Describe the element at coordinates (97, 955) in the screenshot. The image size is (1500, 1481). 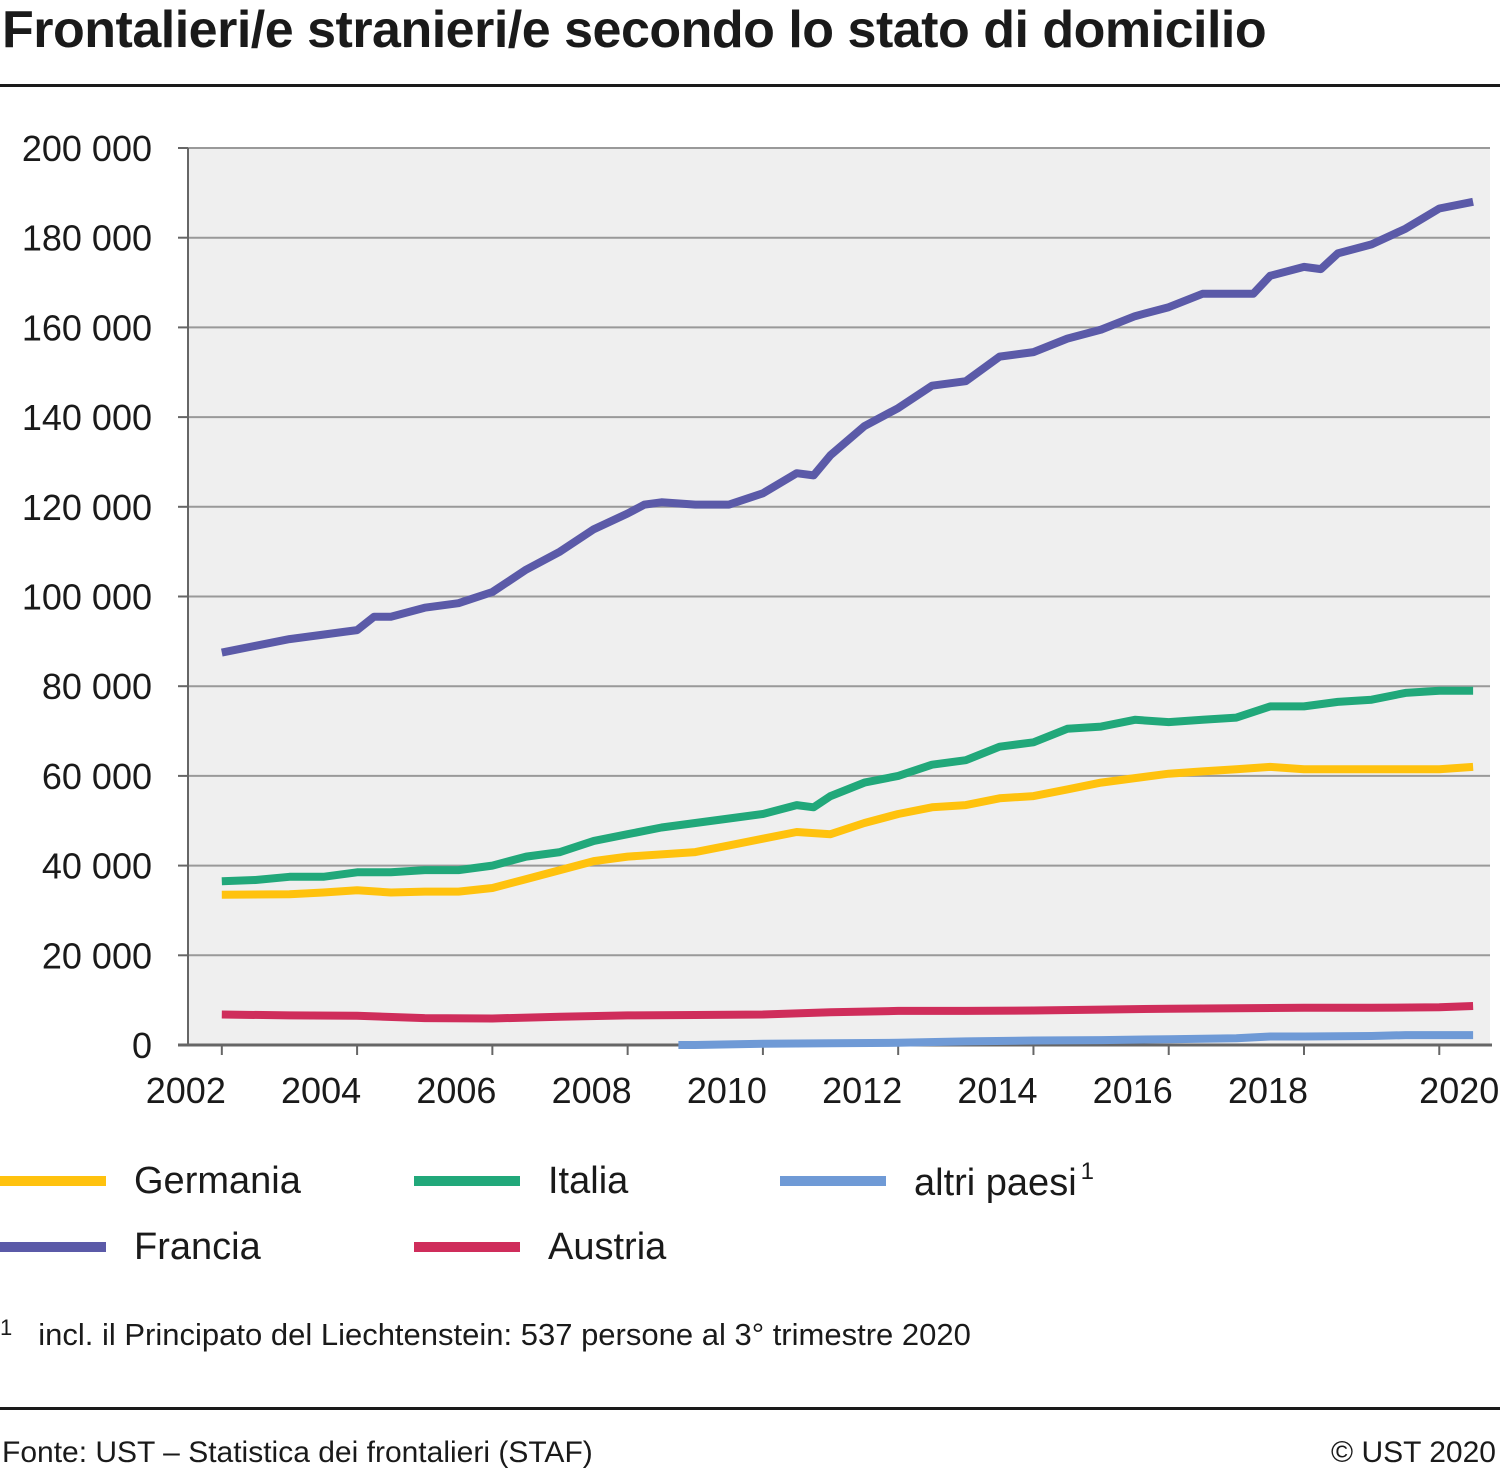
I see `y-tick-label: 20 000` at that location.